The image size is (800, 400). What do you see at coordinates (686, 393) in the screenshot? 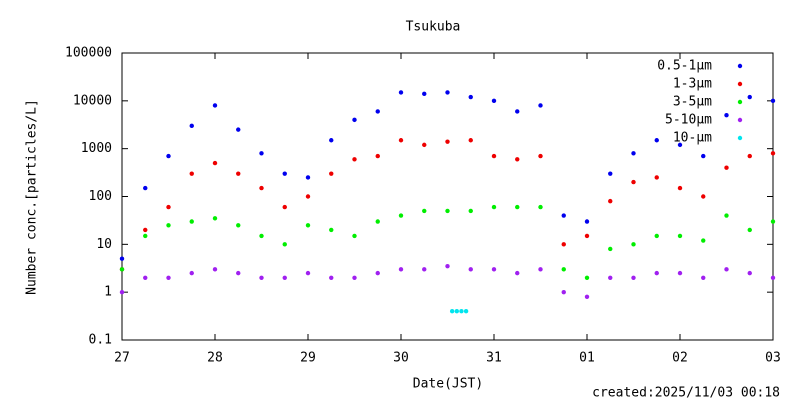
I see `annotation: created:2025/11/03 00:18` at bounding box center [686, 393].